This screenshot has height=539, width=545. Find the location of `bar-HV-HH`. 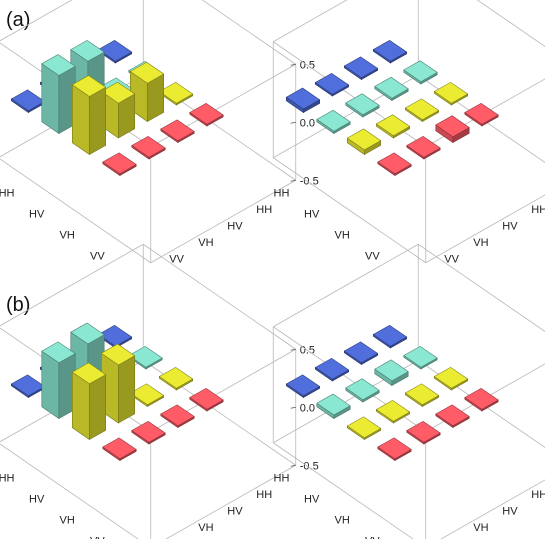

bar-HV-HH is located at coordinates (332, 369).